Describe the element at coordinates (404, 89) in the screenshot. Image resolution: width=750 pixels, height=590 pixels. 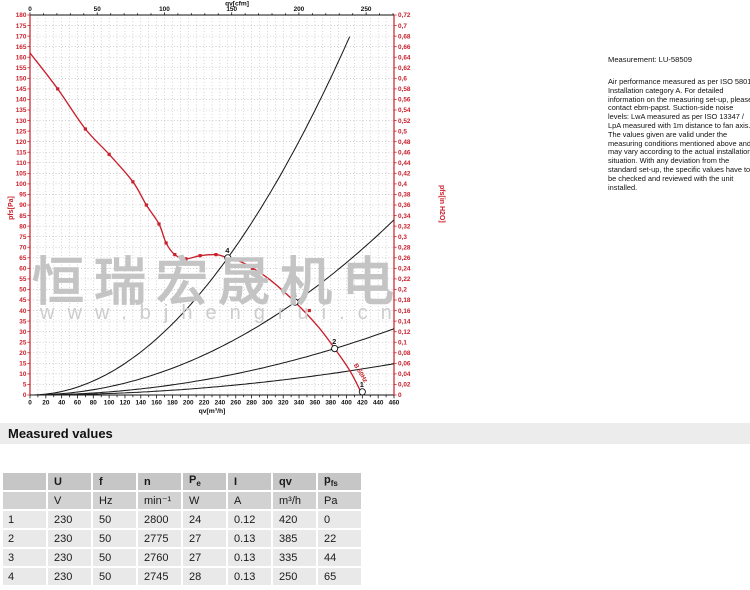
I see `svg-text: 0,58` at that location.